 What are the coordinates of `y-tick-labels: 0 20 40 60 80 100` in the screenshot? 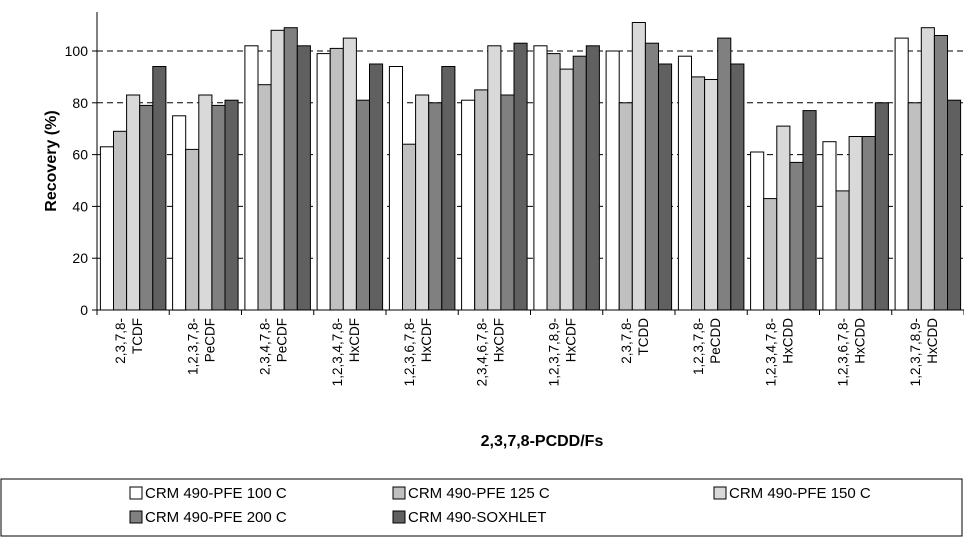 It's located at (77, 180).